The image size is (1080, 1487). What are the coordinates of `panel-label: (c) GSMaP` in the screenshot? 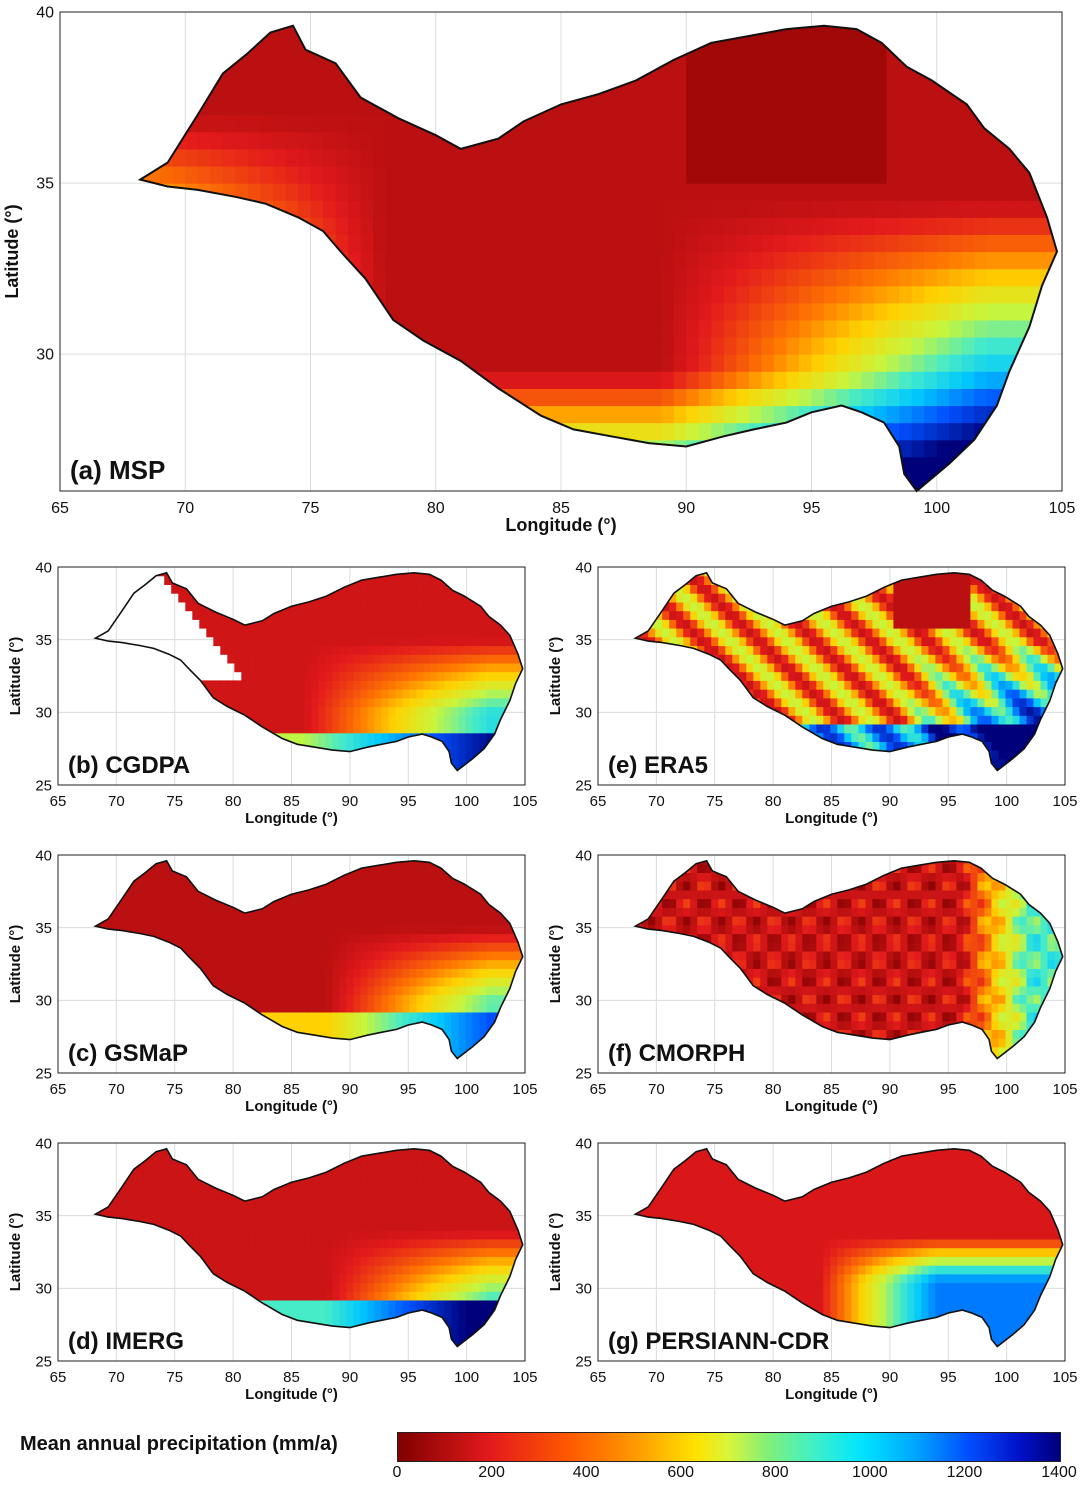 It's located at (128, 1053).